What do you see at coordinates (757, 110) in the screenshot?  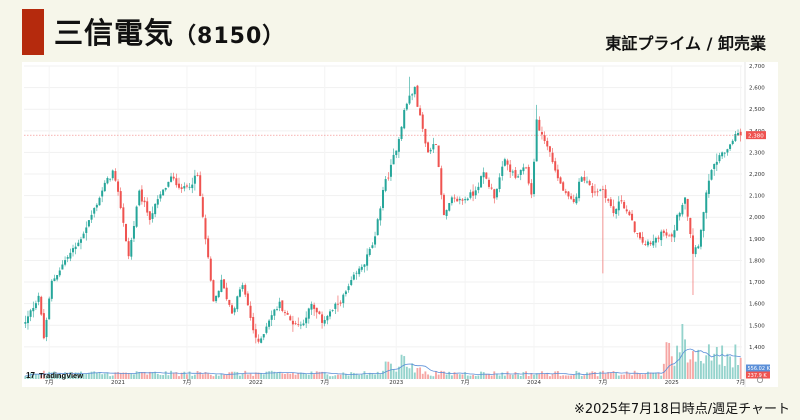 I see `y-tick-label: 2,500` at bounding box center [757, 110].